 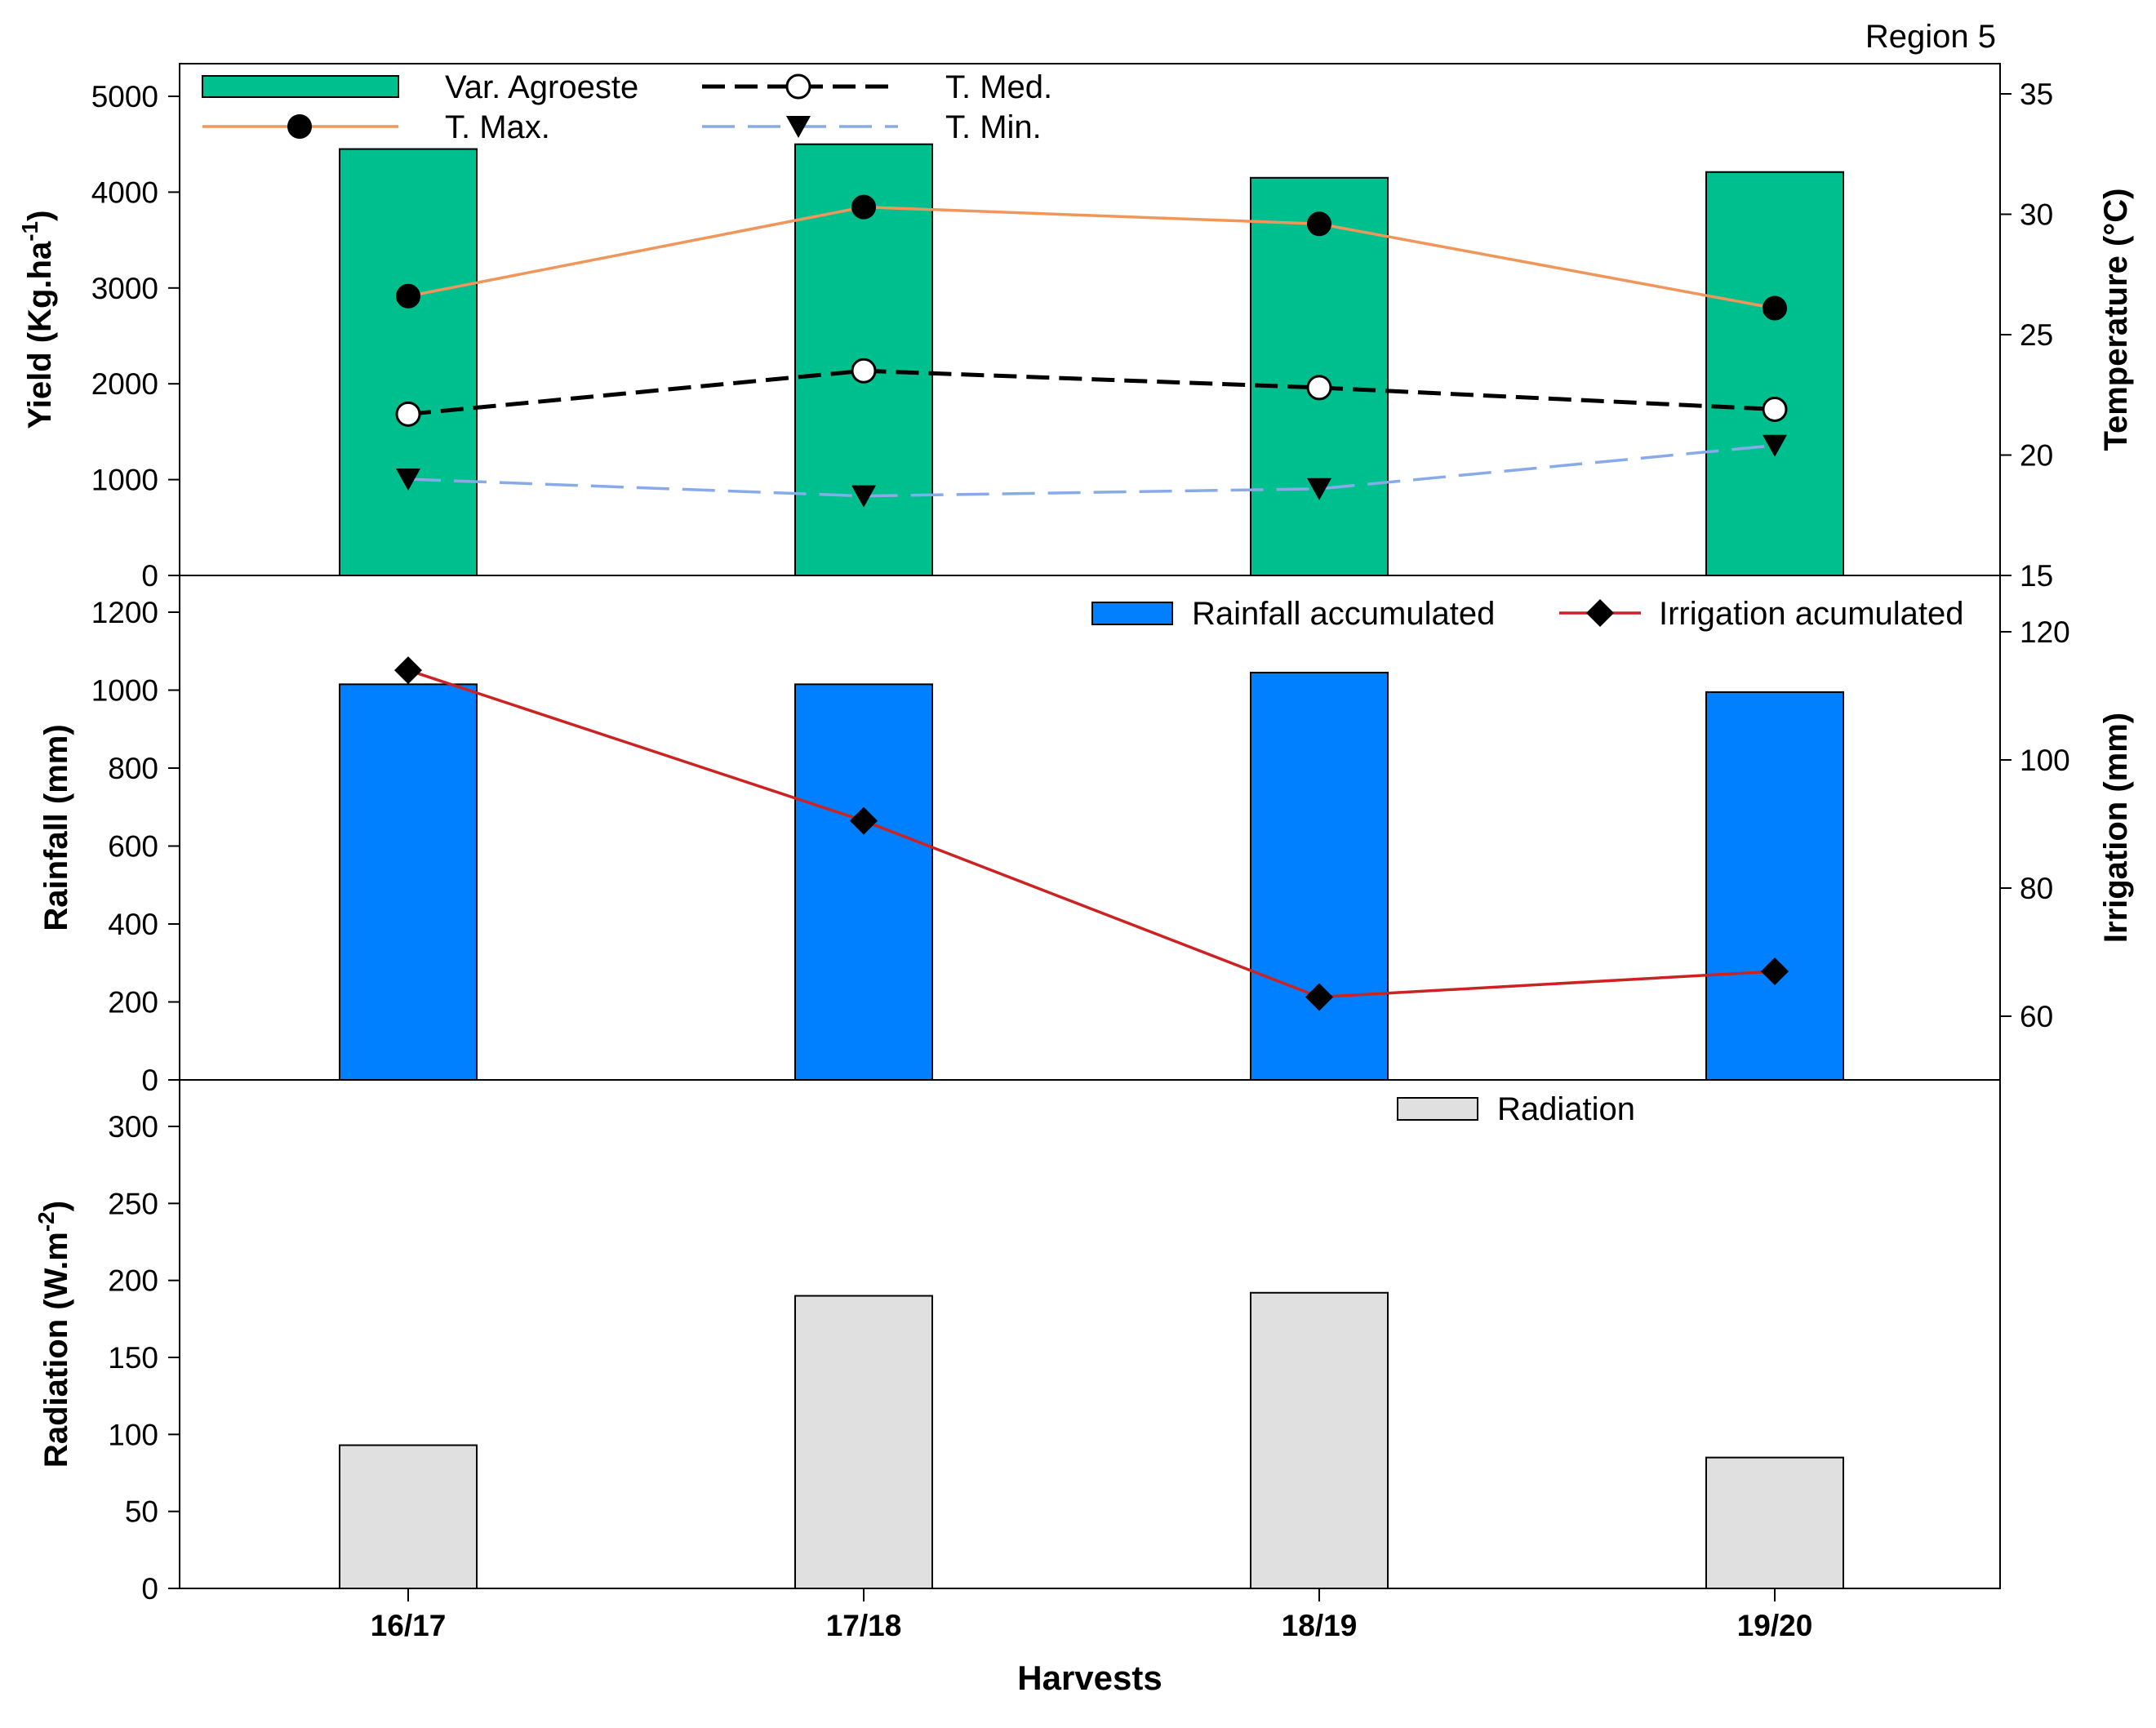 I want to click on legend-marker-tmin, so click(x=799, y=127).